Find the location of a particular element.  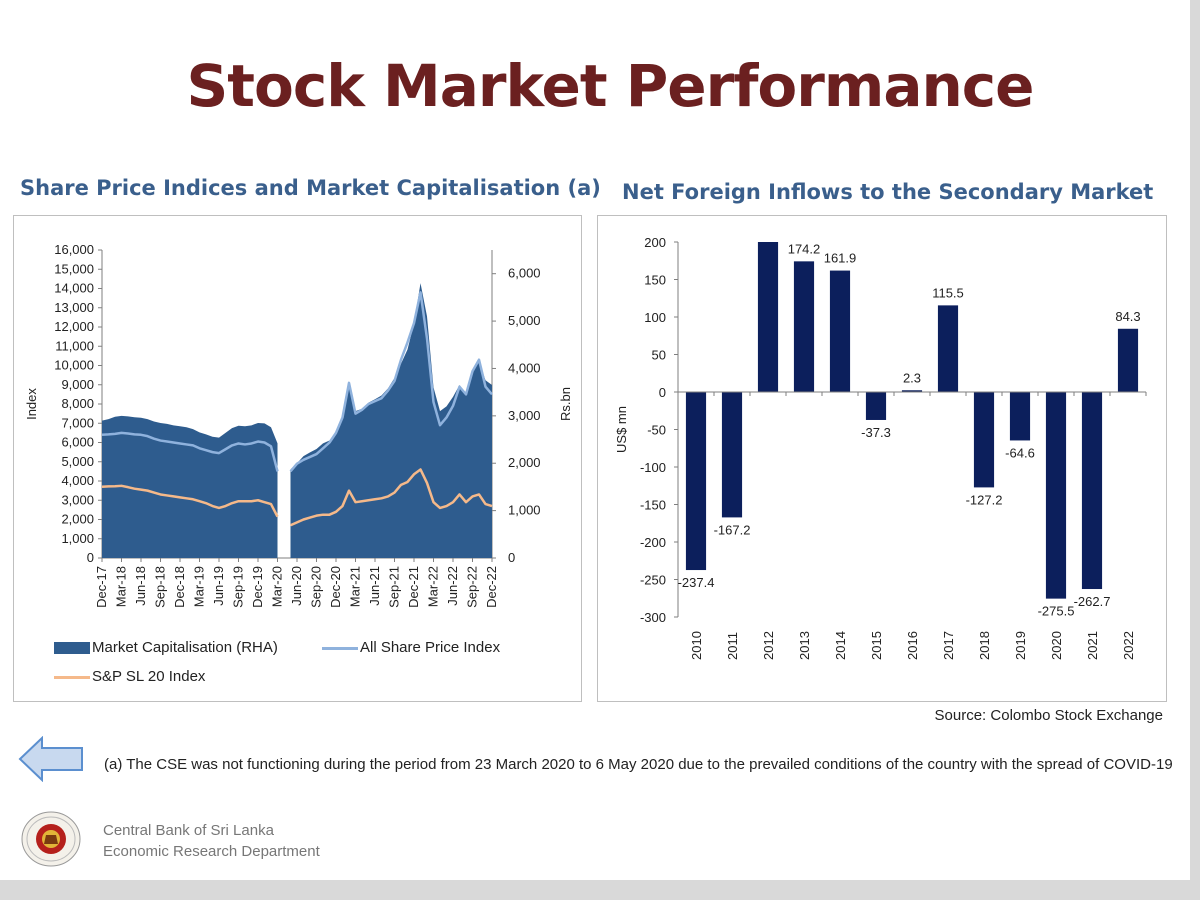

y-tick-label-left: 14,000 is located at coordinates (74, 288).